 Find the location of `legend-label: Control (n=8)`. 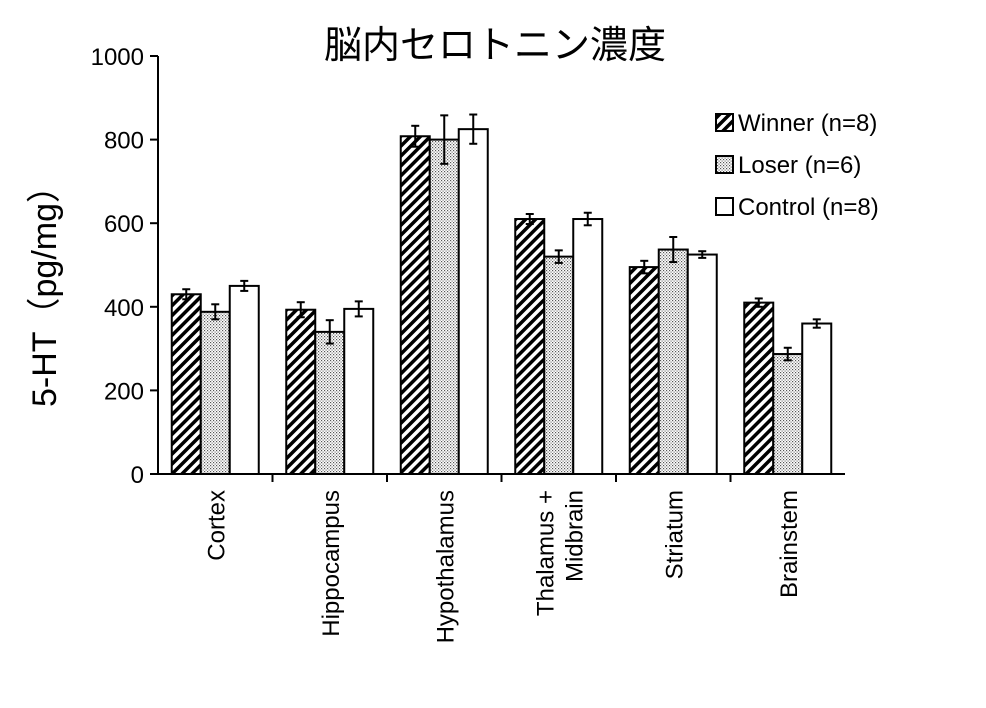

legend-label: Control (n=8) is located at coordinates (808, 207).